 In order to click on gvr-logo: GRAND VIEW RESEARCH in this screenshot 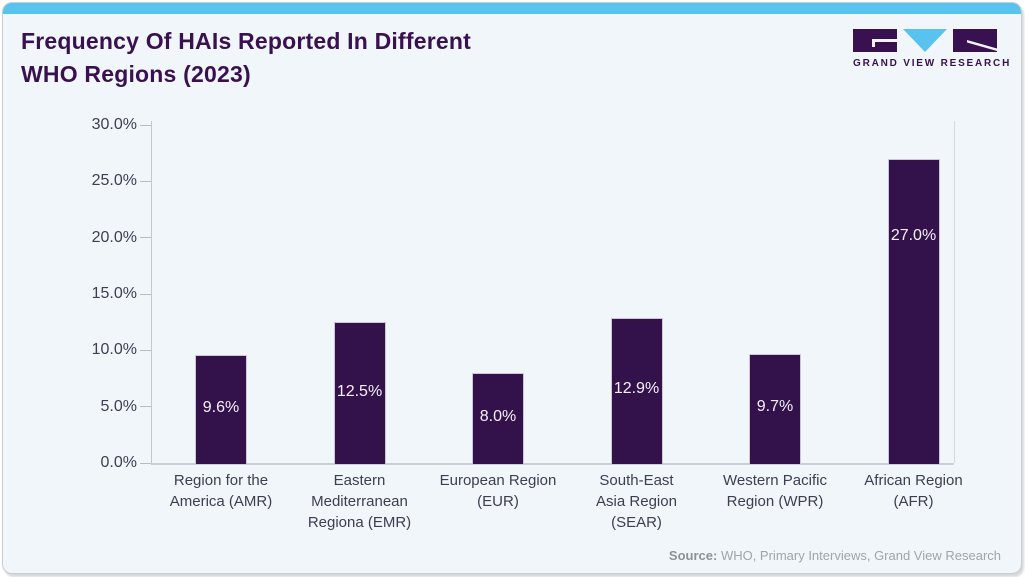, I will do `click(932, 49)`.